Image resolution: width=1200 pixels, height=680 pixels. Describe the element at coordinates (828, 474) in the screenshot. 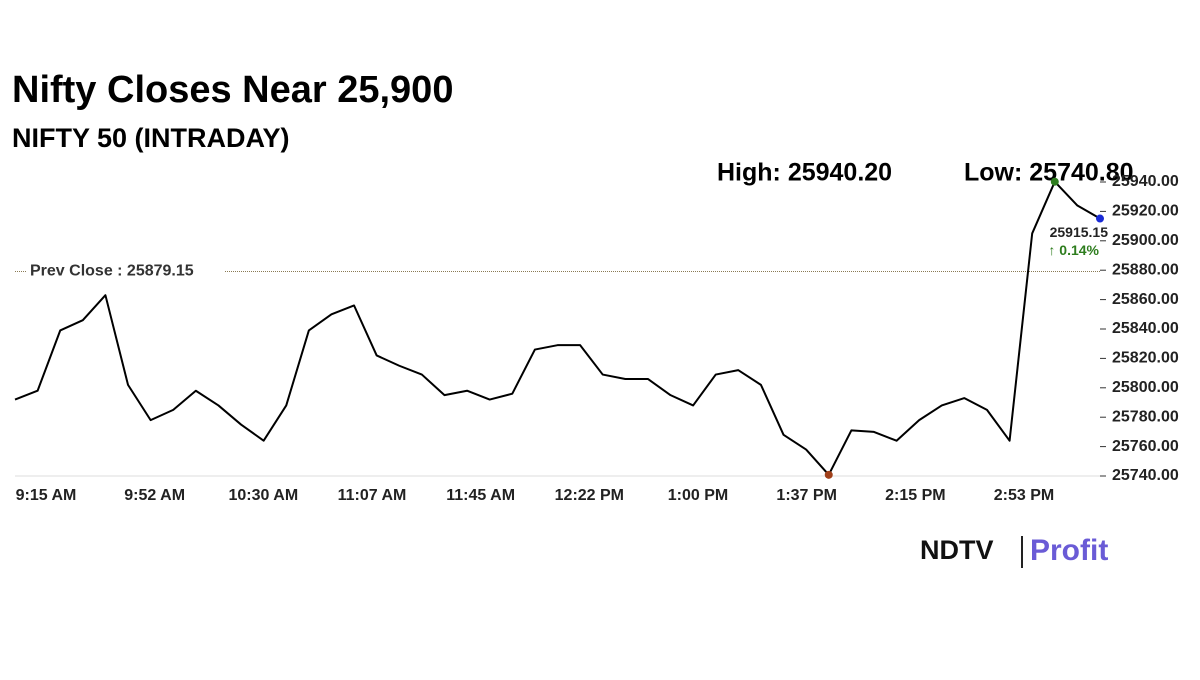

I see `low-marker` at that location.